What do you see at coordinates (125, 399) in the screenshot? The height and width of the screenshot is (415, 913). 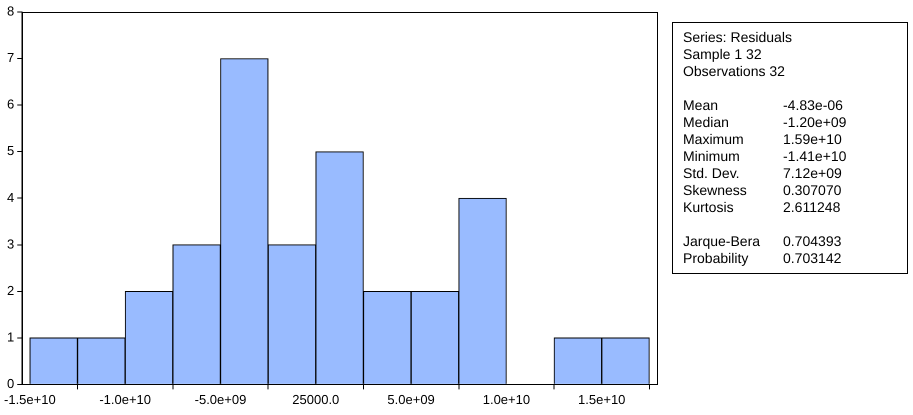 I see `x-tick-label: -1.0e+10` at bounding box center [125, 399].